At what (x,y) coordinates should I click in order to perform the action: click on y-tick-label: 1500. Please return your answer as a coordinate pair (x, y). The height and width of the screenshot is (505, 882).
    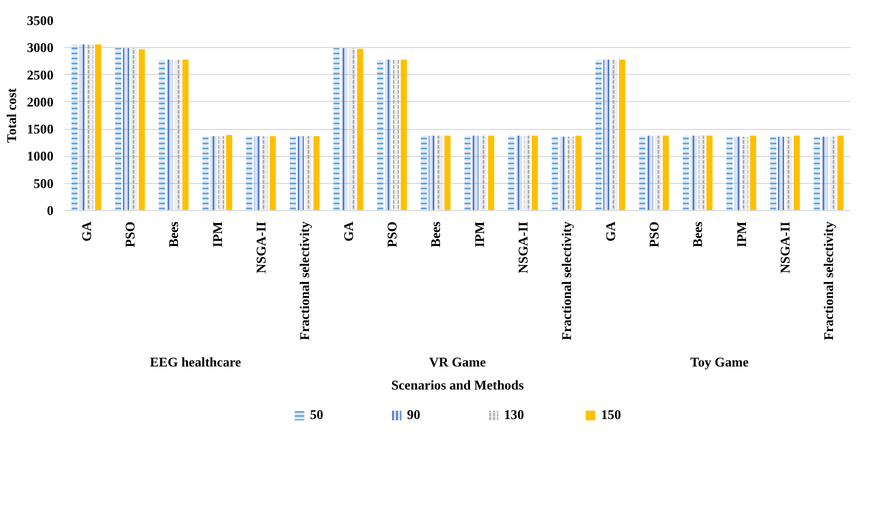
    Looking at the image, I should click on (40, 129).